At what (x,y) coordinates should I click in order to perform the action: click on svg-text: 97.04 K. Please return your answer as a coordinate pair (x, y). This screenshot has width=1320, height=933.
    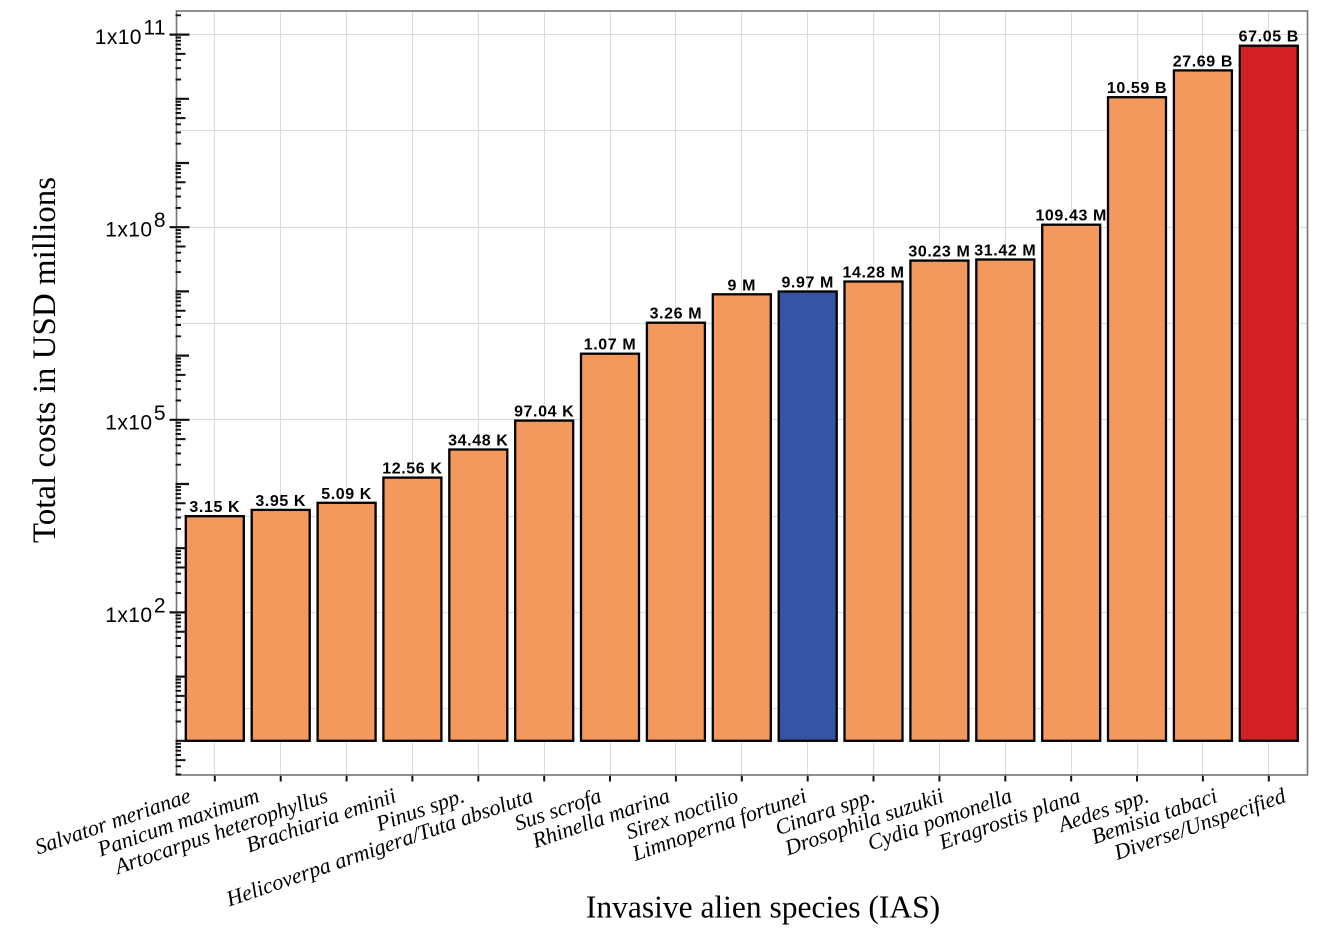
    Looking at the image, I should click on (544, 412).